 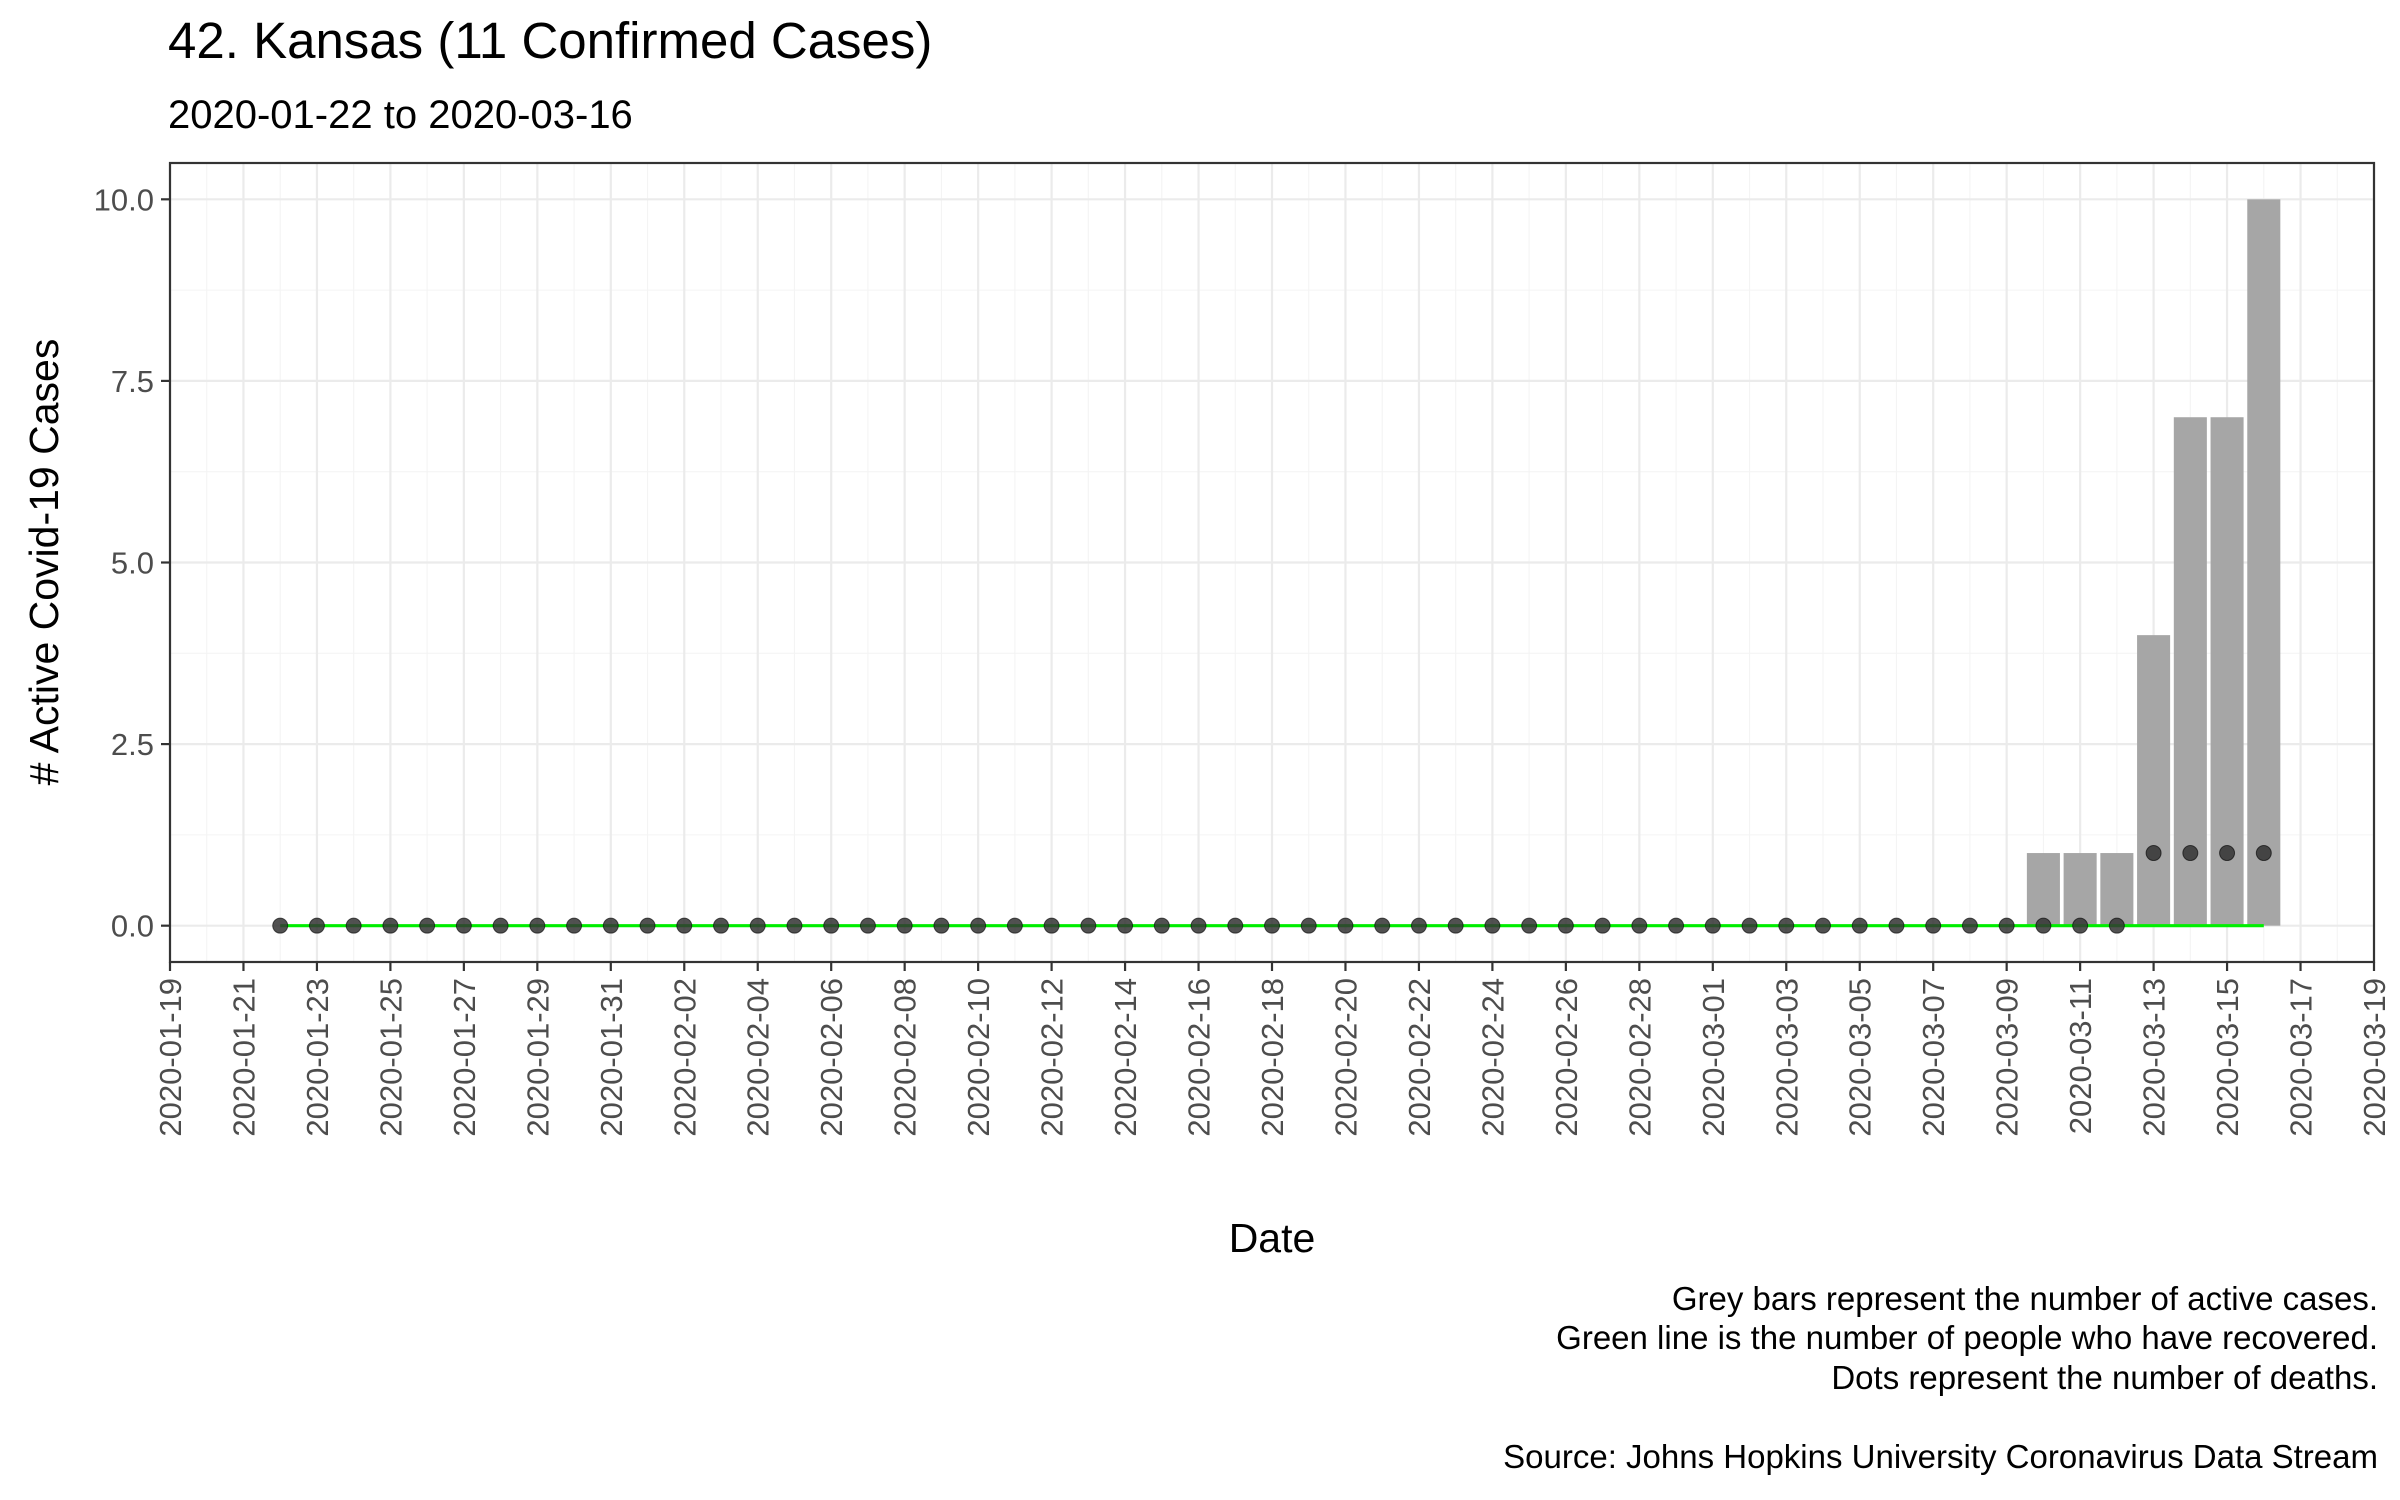 What do you see at coordinates (2153, 562) in the screenshot?
I see `active-cases-bars` at bounding box center [2153, 562].